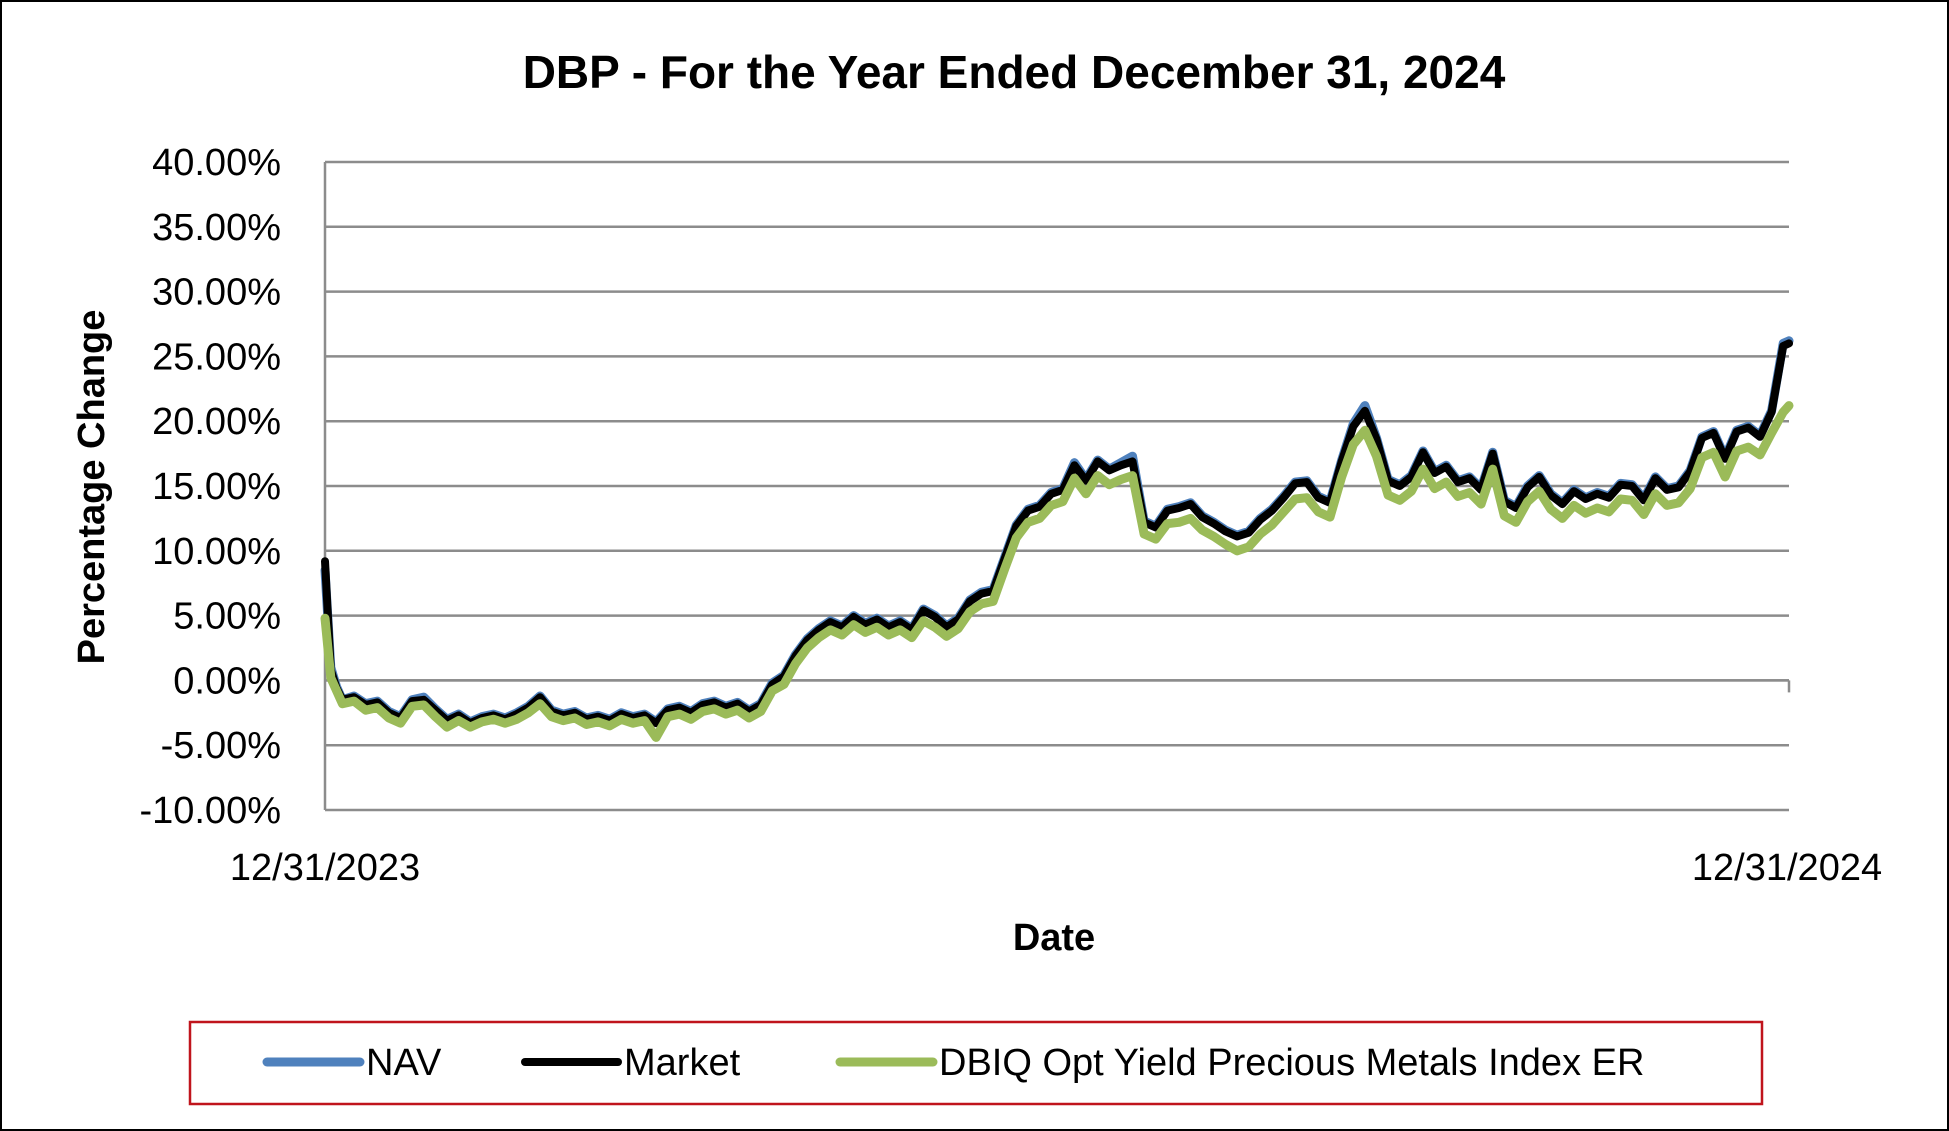 The height and width of the screenshot is (1131, 1949). What do you see at coordinates (227, 681) in the screenshot?
I see `y-tick-label: 0.00%` at bounding box center [227, 681].